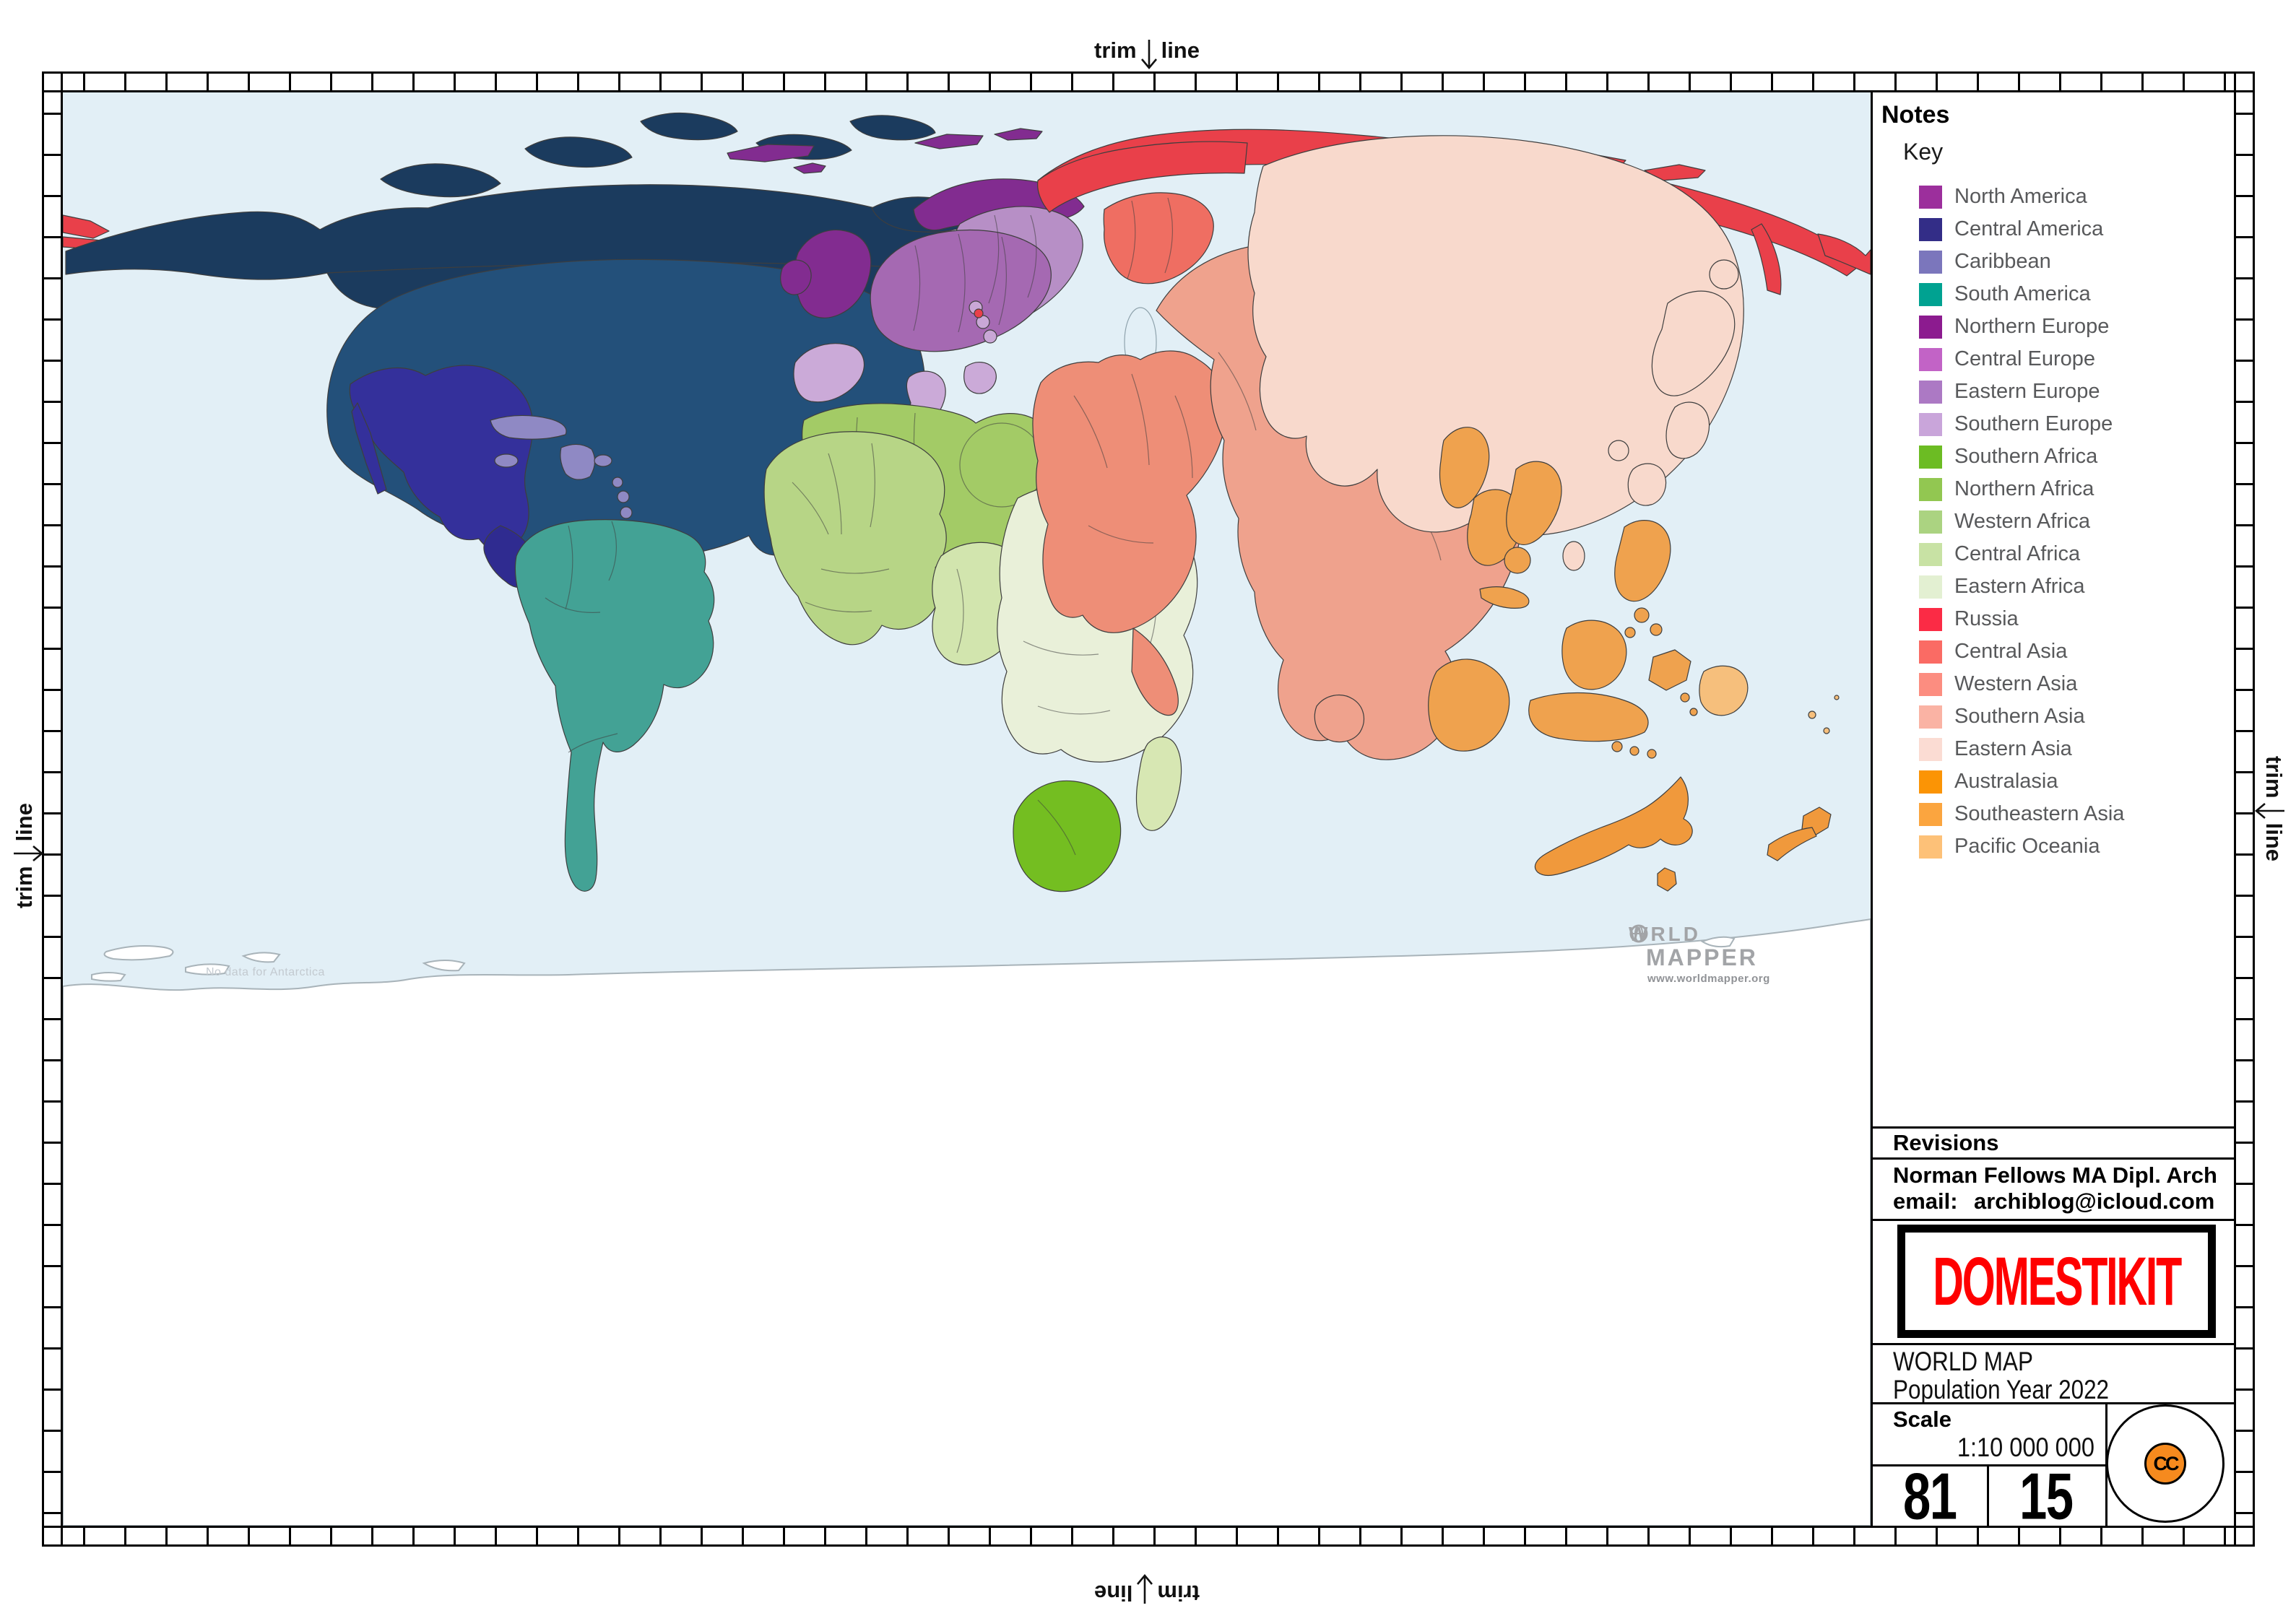  What do you see at coordinates (2033, 423) in the screenshot?
I see `legend-label: Southern Europe` at bounding box center [2033, 423].